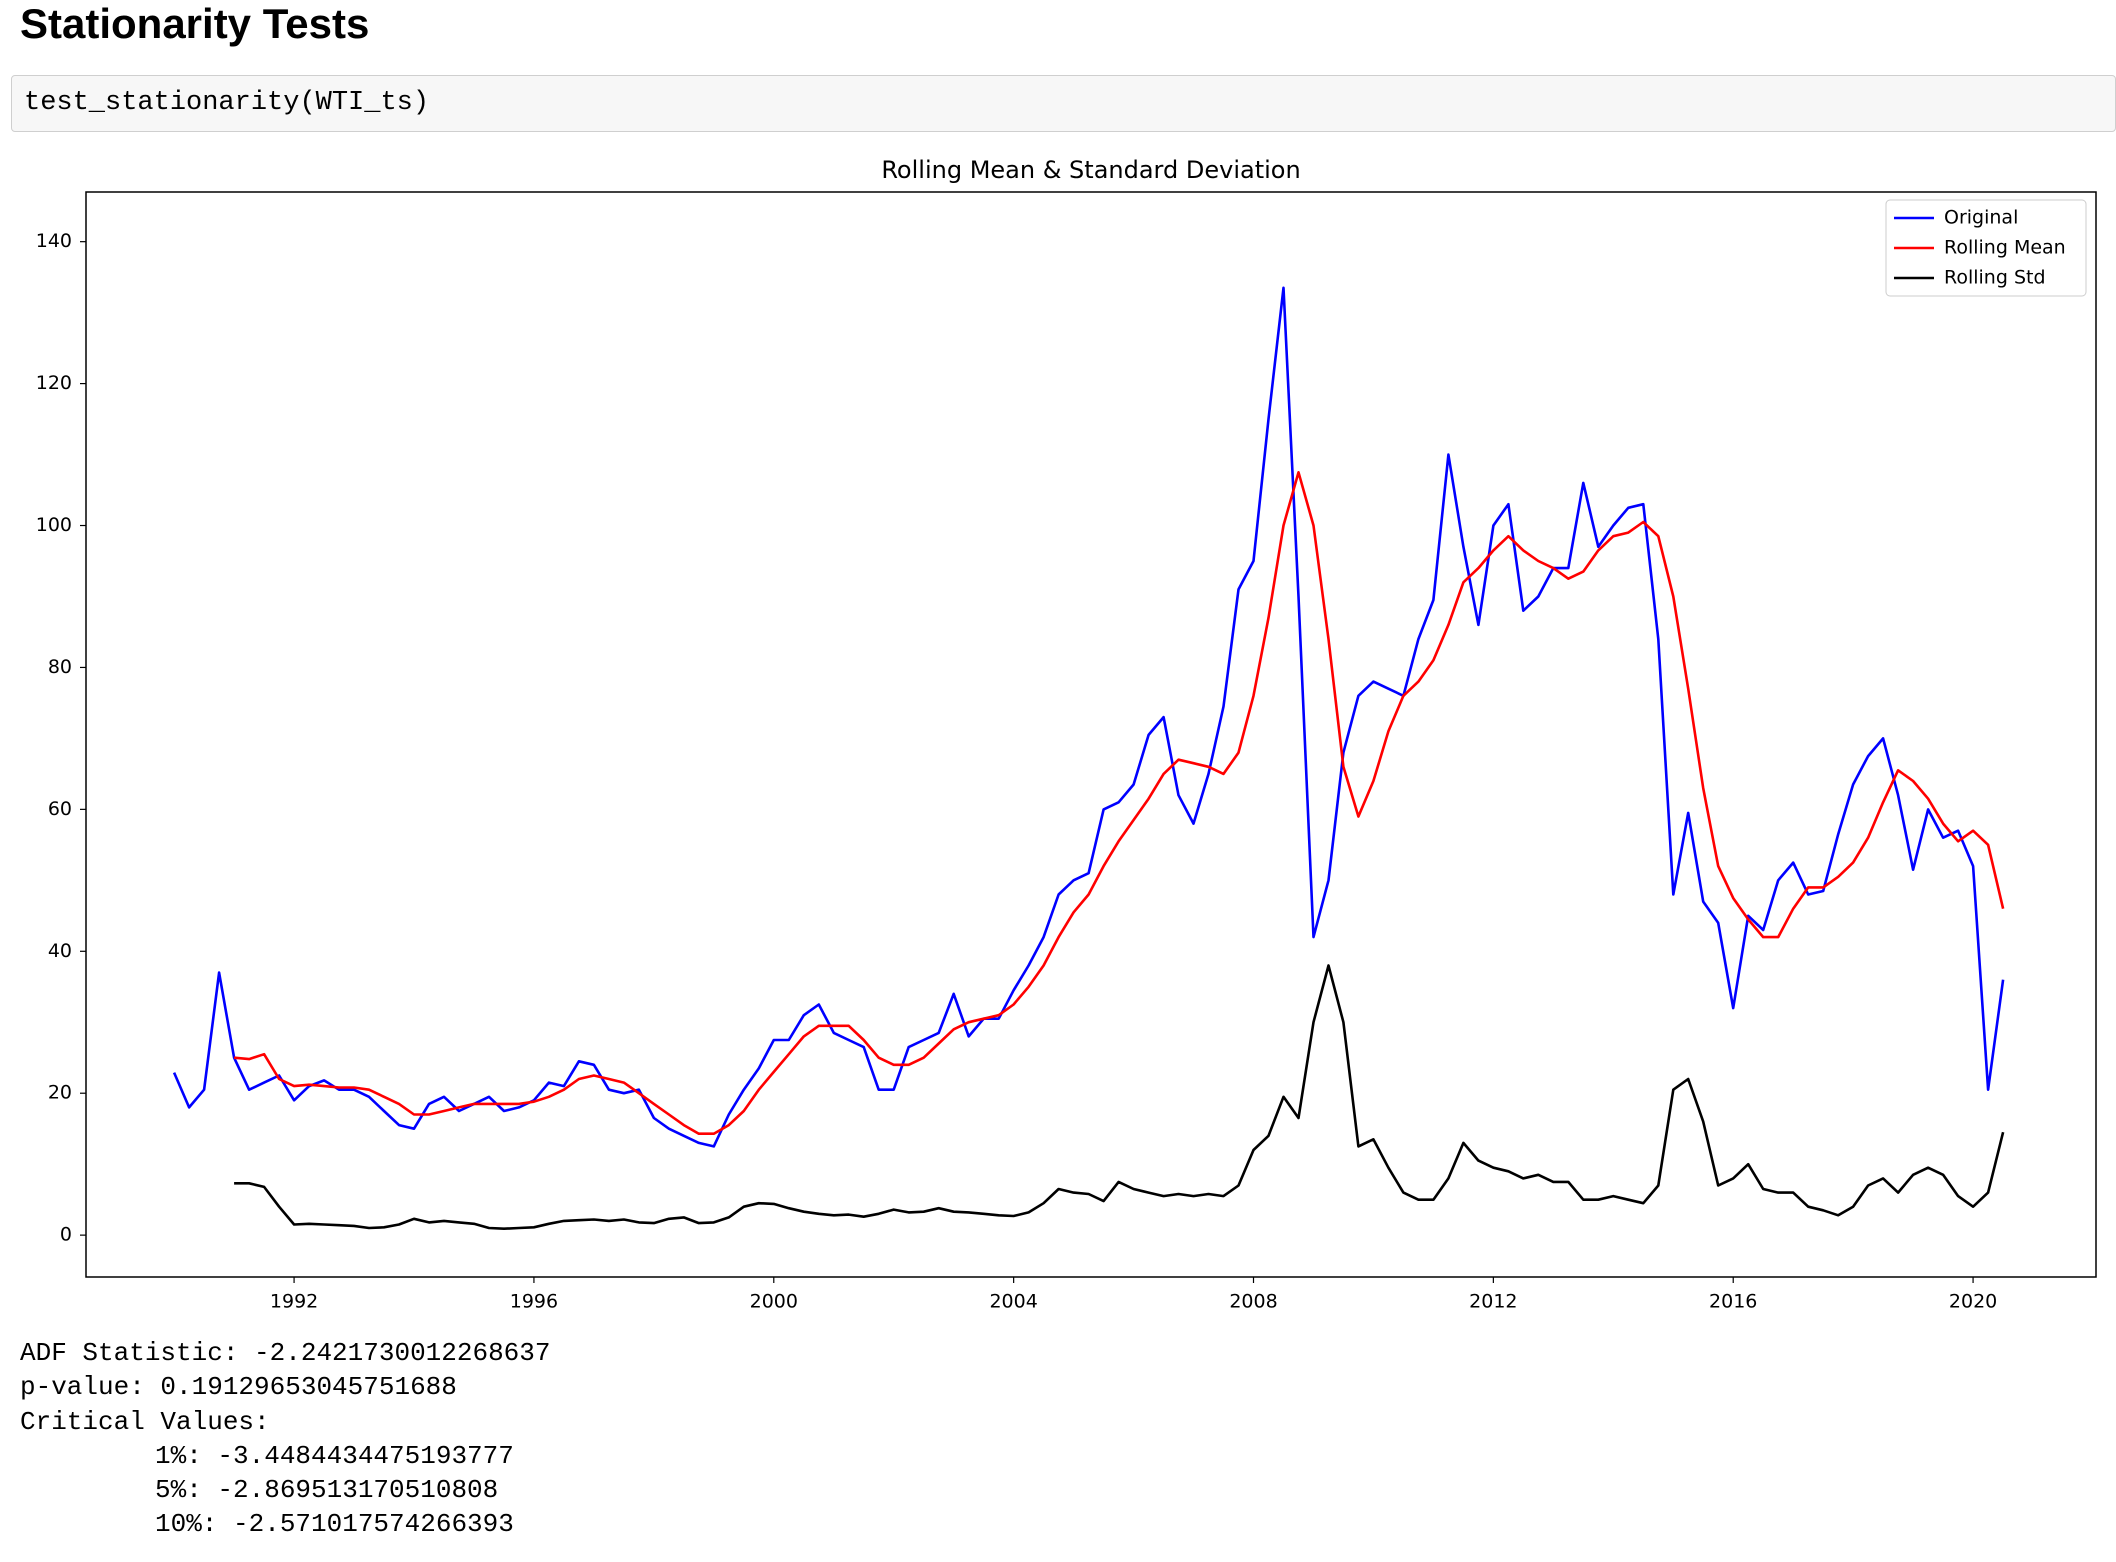  What do you see at coordinates (60, 667) in the screenshot?
I see `y-tick-label: 80` at bounding box center [60, 667].